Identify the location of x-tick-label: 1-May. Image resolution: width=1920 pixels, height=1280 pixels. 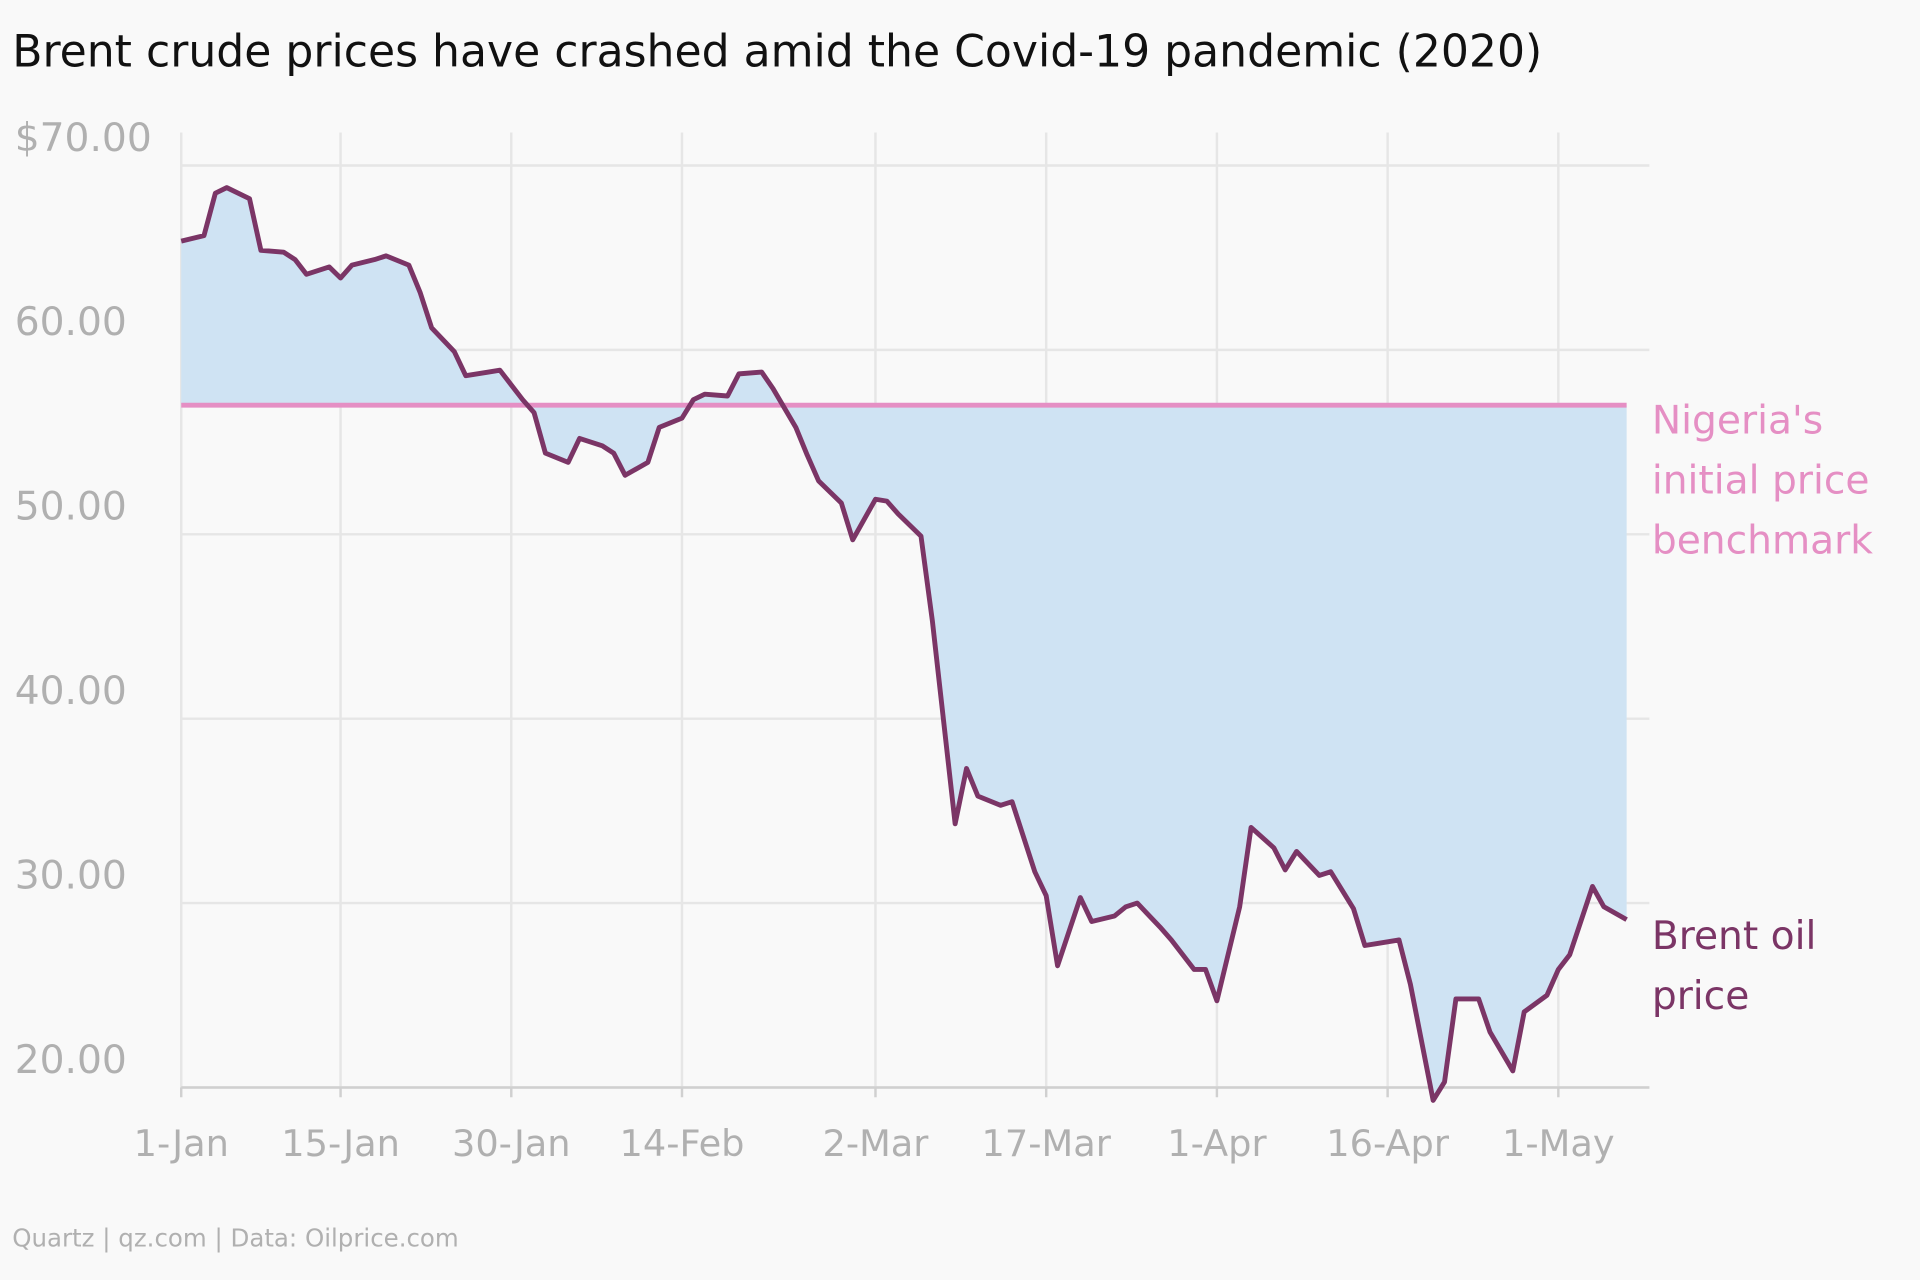
(1558, 1143).